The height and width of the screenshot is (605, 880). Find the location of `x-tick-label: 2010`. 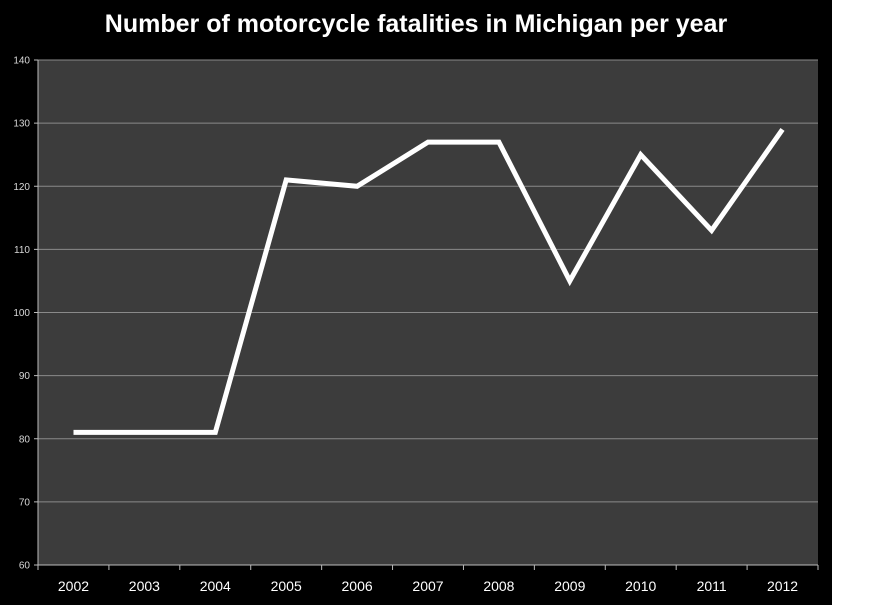

x-tick-label: 2010 is located at coordinates (640, 586).